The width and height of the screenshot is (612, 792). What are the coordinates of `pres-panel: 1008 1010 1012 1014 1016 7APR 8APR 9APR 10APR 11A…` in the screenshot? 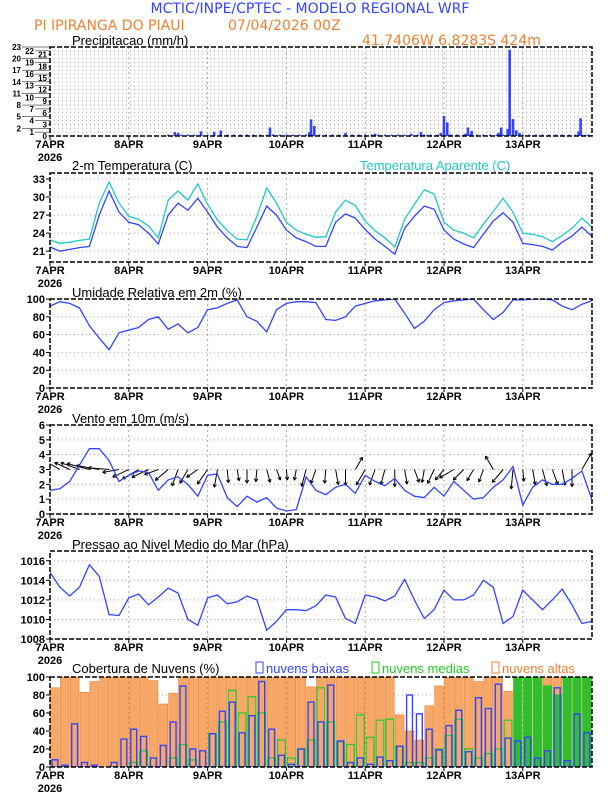 It's located at (307, 608).